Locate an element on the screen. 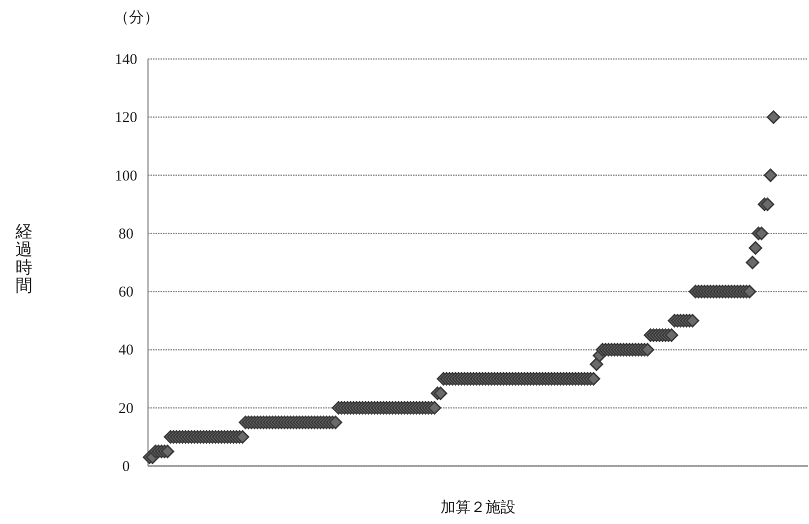  y-tick-label: 60 is located at coordinates (126, 292).